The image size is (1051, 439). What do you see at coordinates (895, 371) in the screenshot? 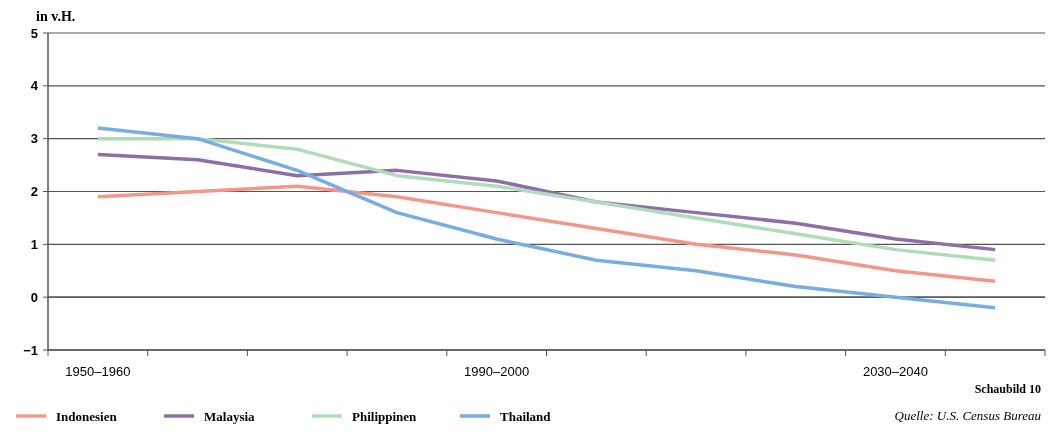
I see `x-tick-label: 2030–2040` at bounding box center [895, 371].